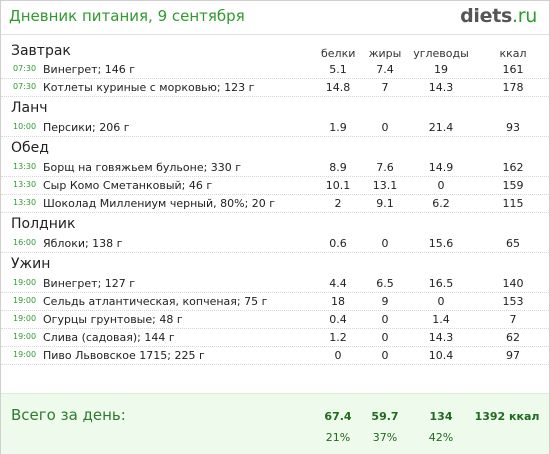 Image resolution: width=550 pixels, height=454 pixels. What do you see at coordinates (385, 53) in the screenshot?
I see `col-fat: жиры` at bounding box center [385, 53].